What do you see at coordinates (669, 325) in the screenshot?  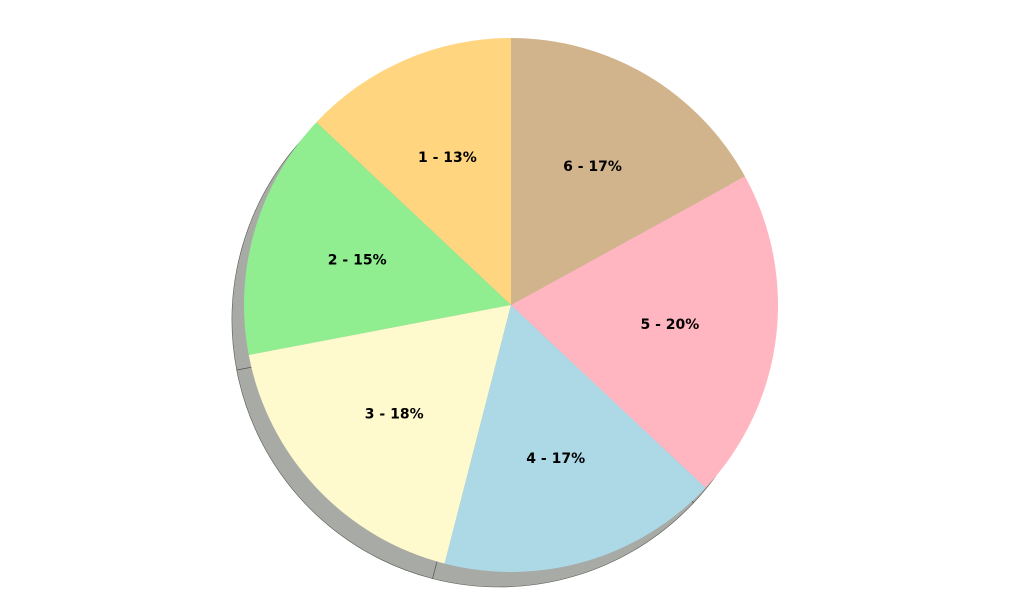 I see `slice-label-5: 5 - 20%` at bounding box center [669, 325].